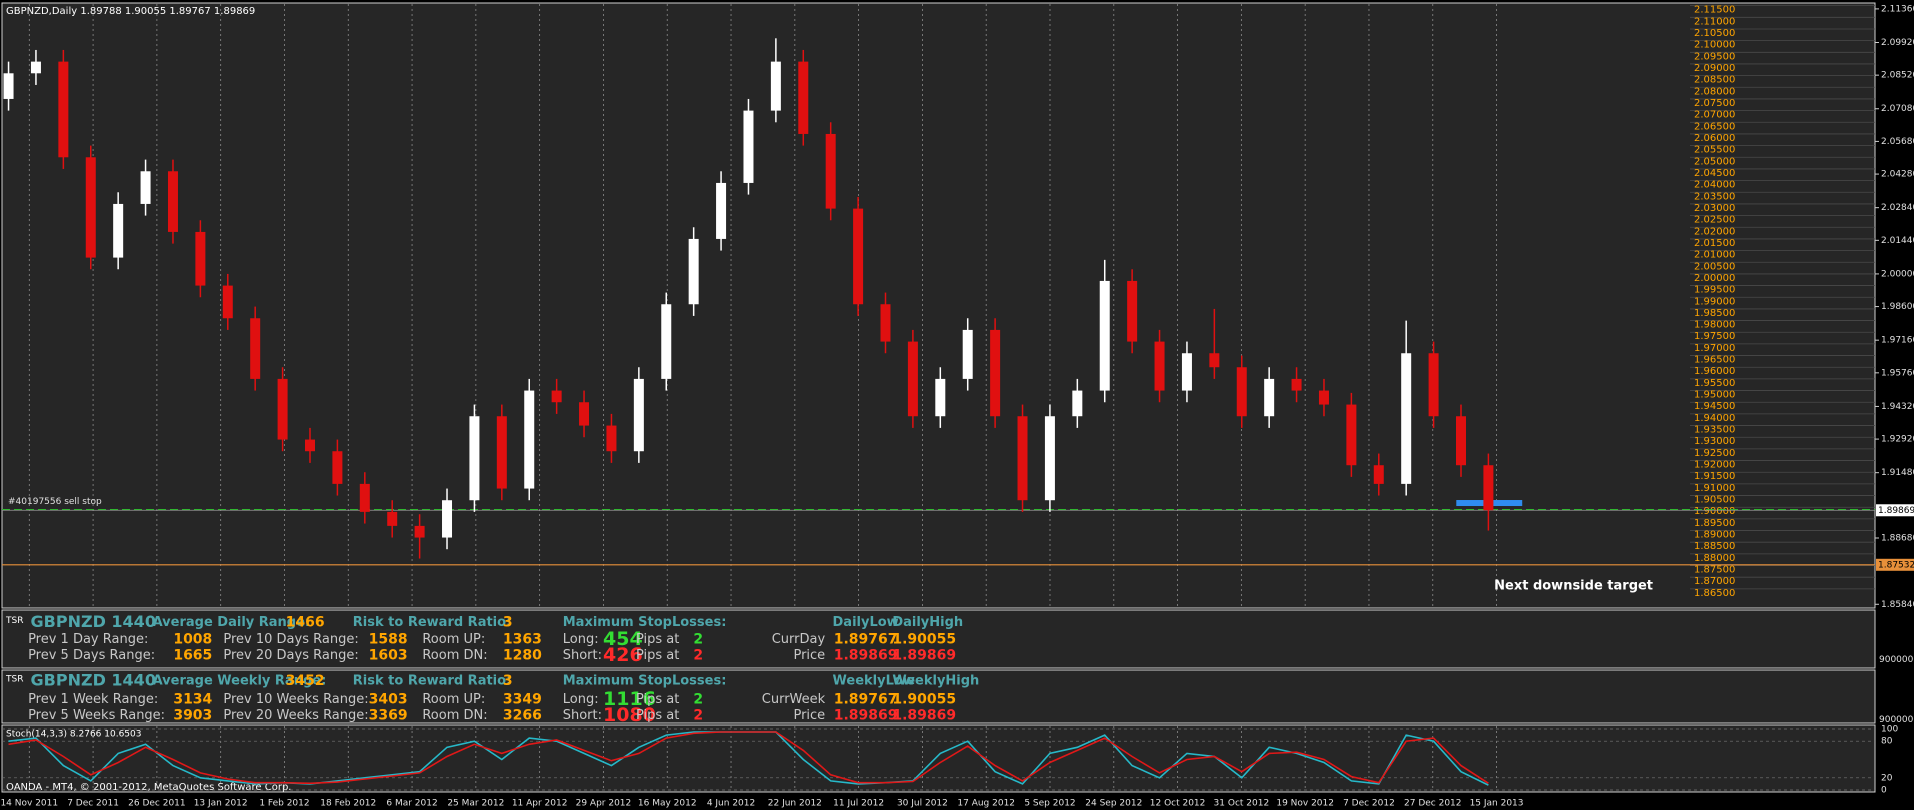  Describe the element at coordinates (1714, 523) in the screenshot. I see `level-label: 1.89500` at that location.